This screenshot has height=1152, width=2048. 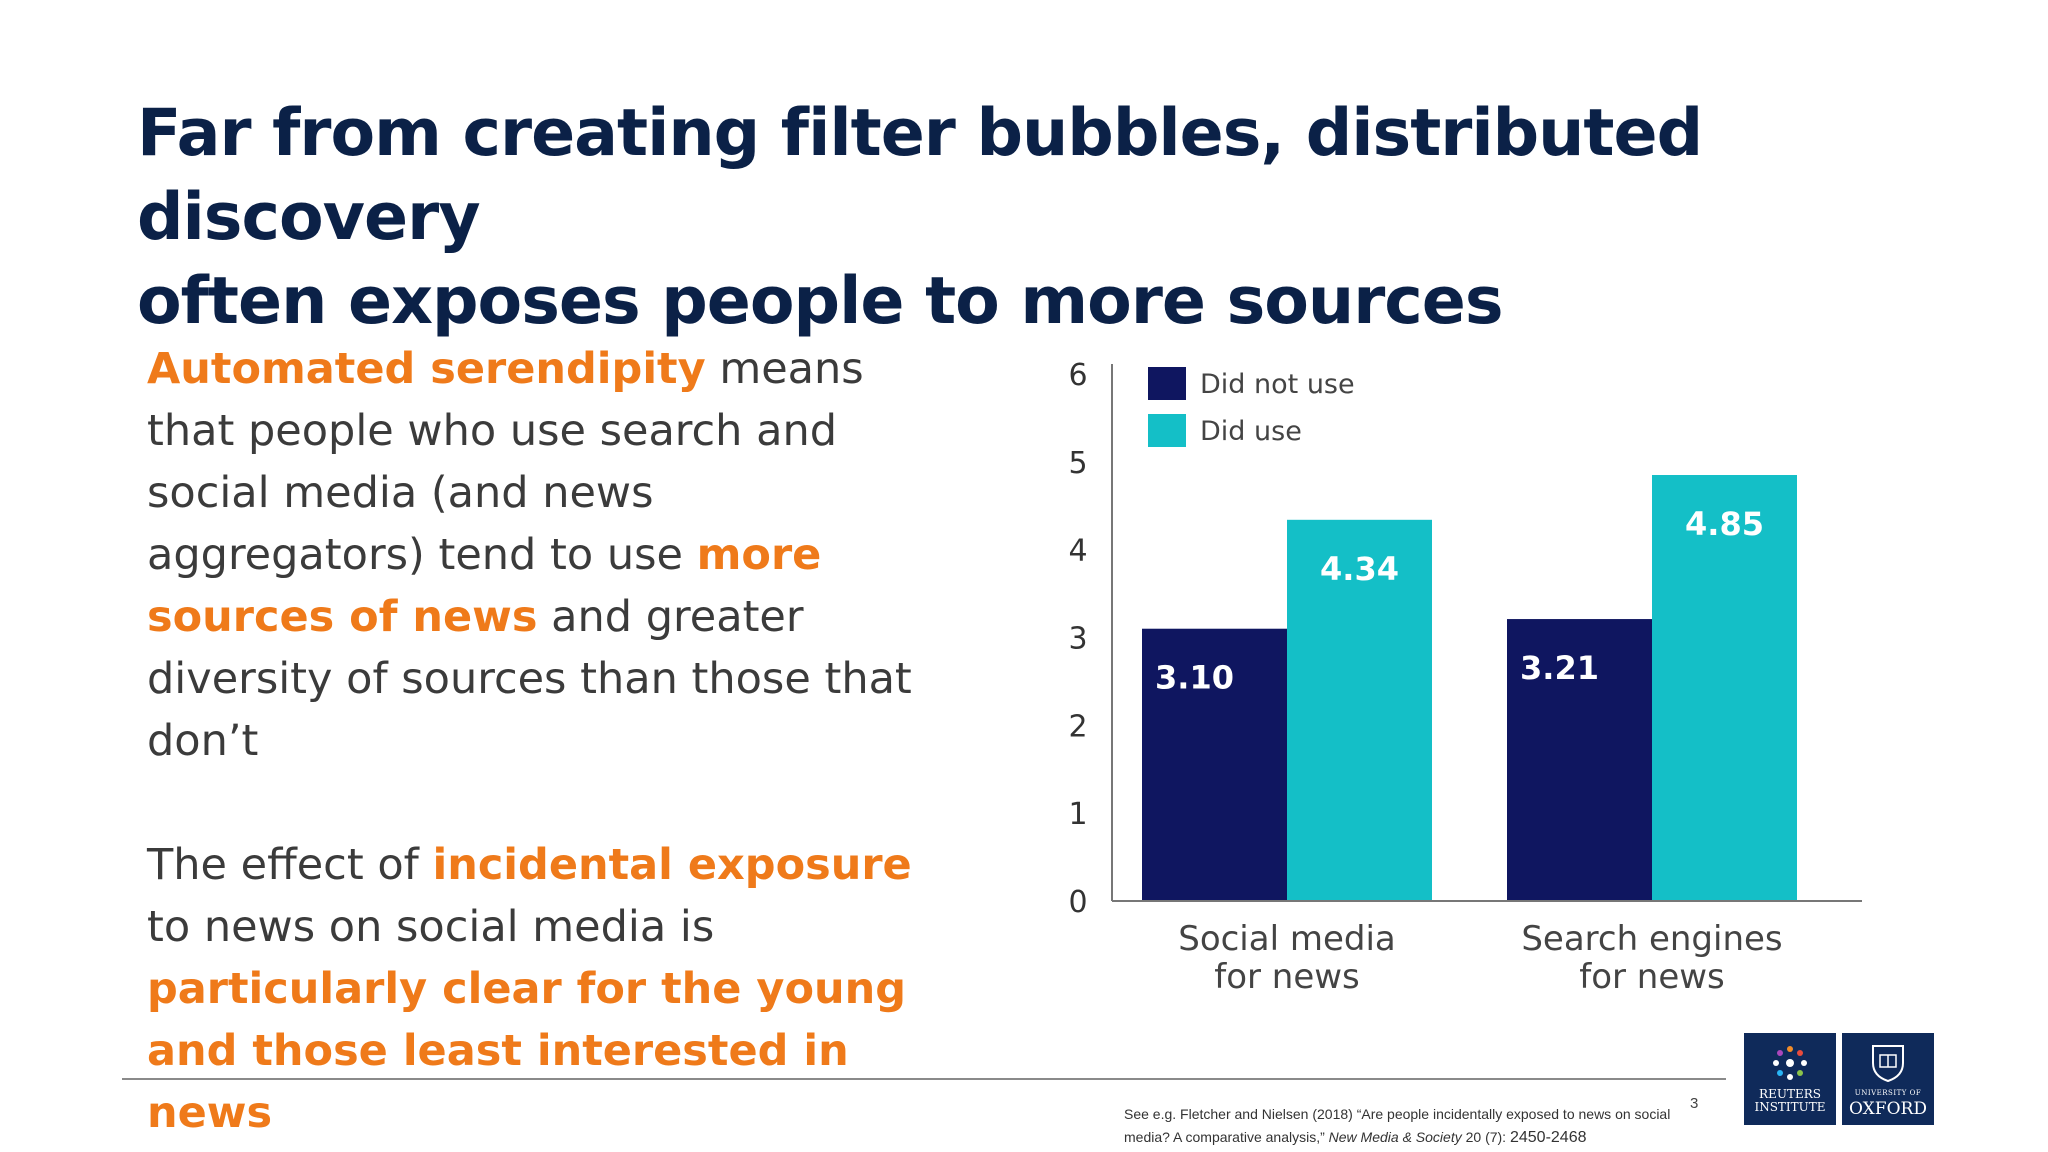 I want to click on oxford-line-1: UNIVERSITY OF, so click(x=1888, y=1093).